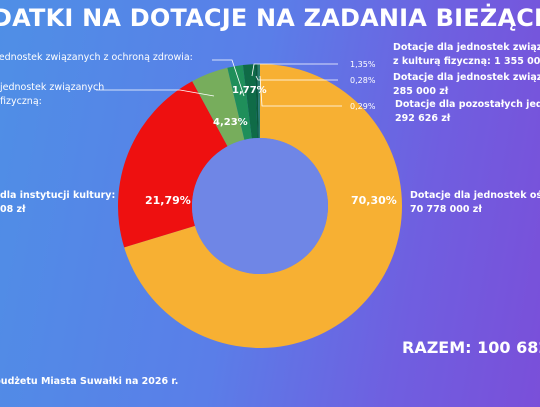 The height and width of the screenshot is (407, 540). What do you see at coordinates (249, 90) in the screenshot?
I see `slice-label-1-77: 1,77%` at bounding box center [249, 90].